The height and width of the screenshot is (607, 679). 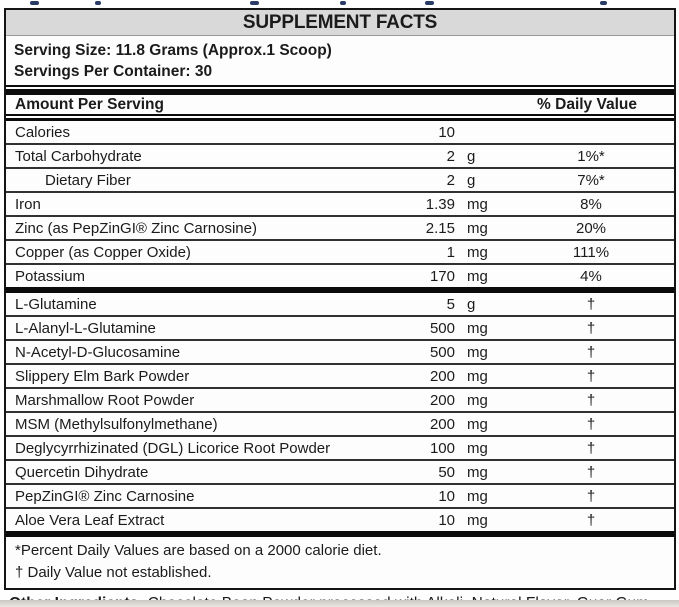 I want to click on nutrient-name: Marshmallow Root Powder, so click(x=105, y=400).